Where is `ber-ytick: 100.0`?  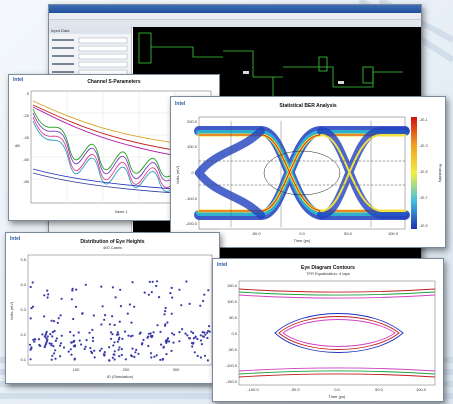 ber-ytick: 100.0 is located at coordinates (192, 146).